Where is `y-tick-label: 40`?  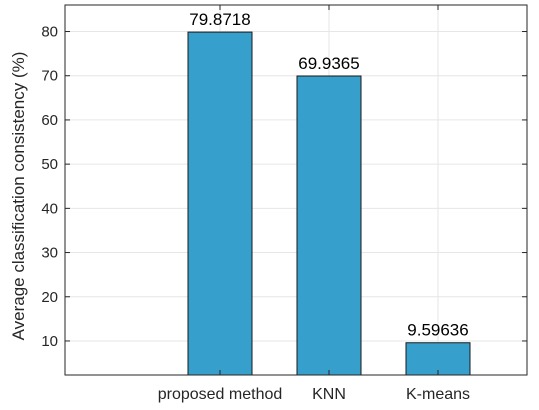
y-tick-label: 40 is located at coordinates (49, 208).